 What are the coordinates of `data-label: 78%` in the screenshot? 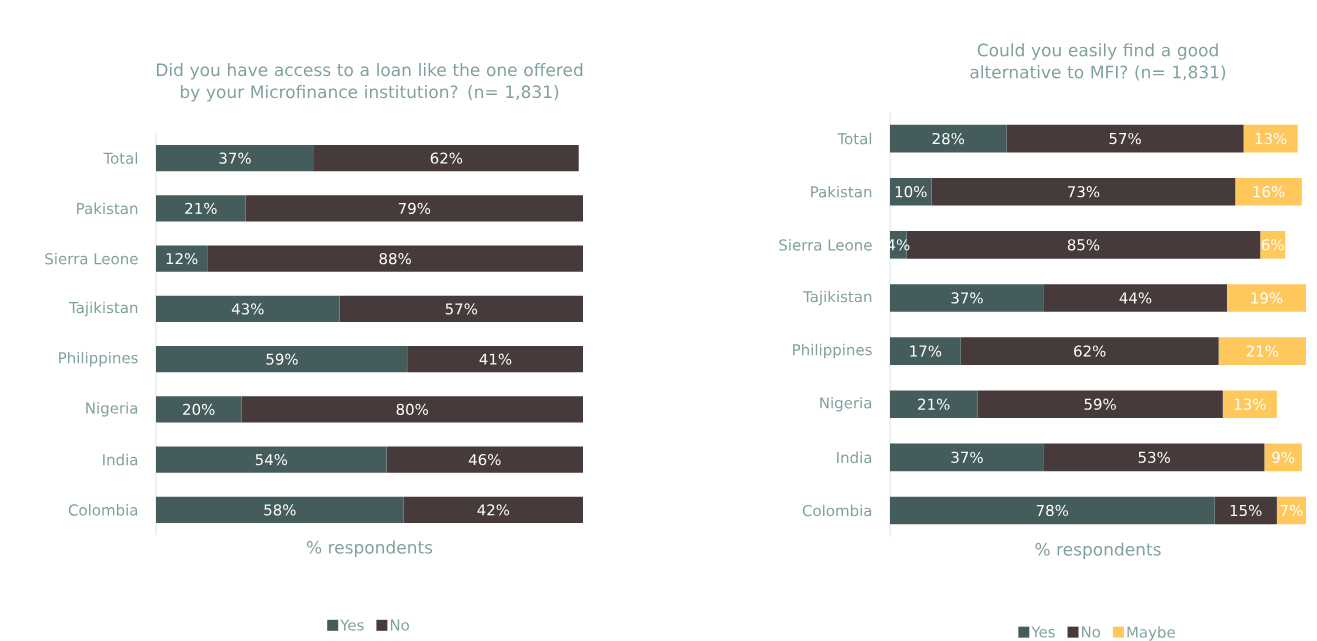 It's located at (1052, 510).